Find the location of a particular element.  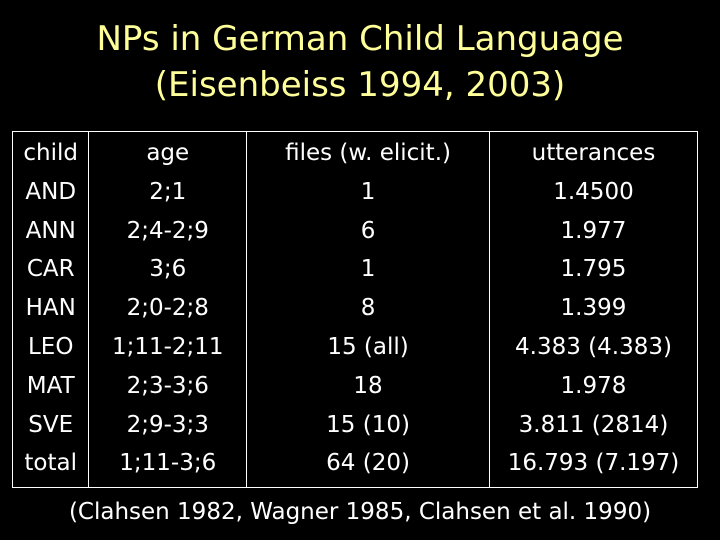

cell-age: 1;11-2;11 is located at coordinates (167, 346).